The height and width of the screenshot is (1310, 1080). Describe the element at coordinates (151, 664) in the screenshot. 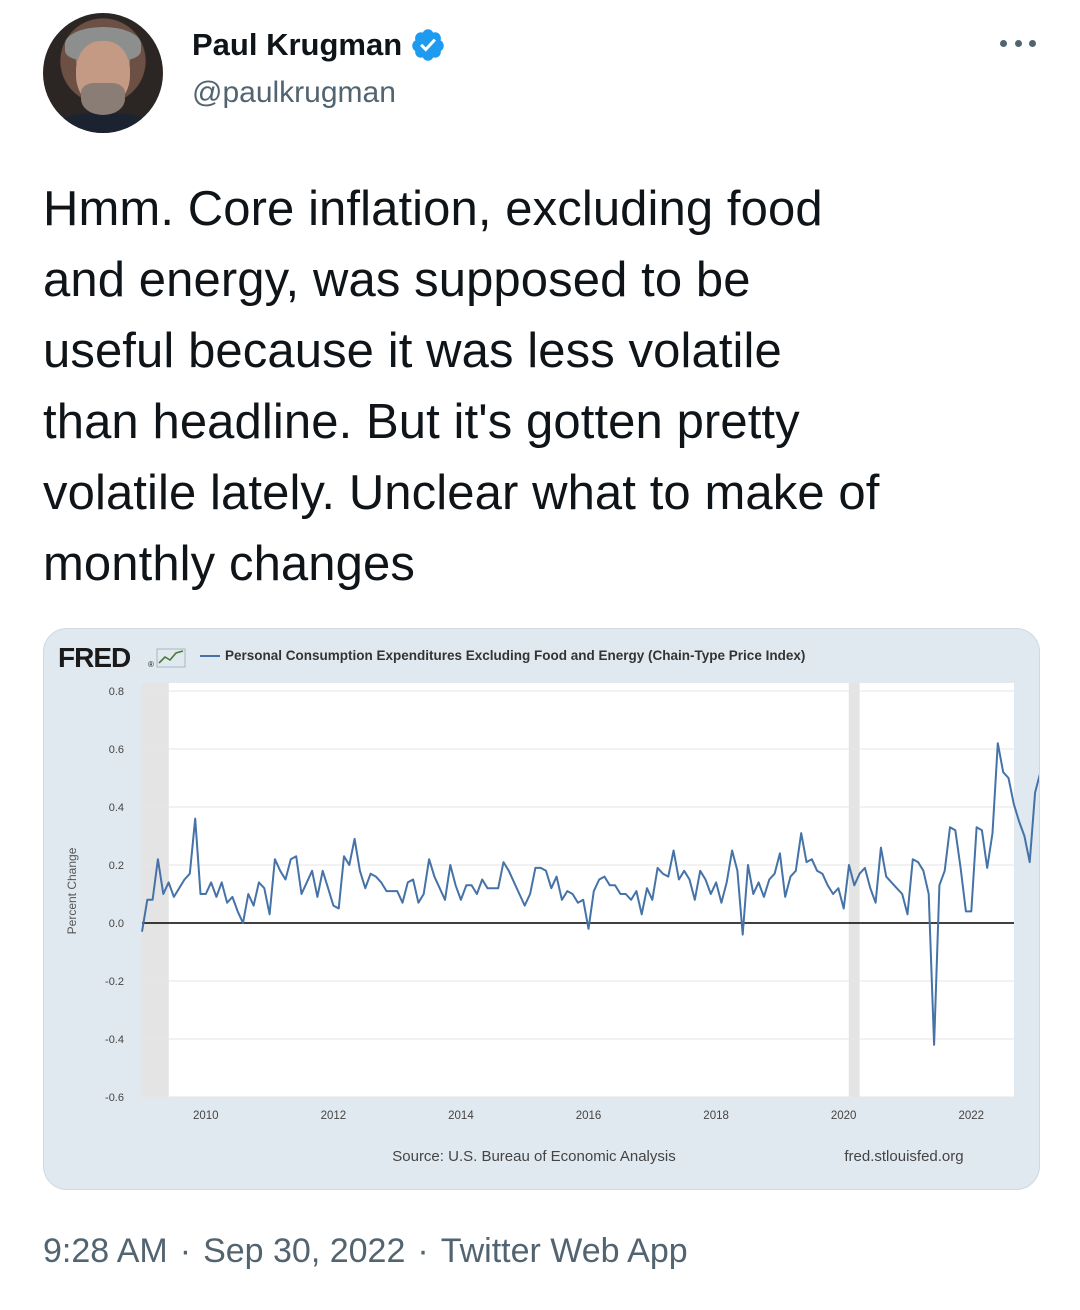

I see `fred-registered-mark: ®` at that location.